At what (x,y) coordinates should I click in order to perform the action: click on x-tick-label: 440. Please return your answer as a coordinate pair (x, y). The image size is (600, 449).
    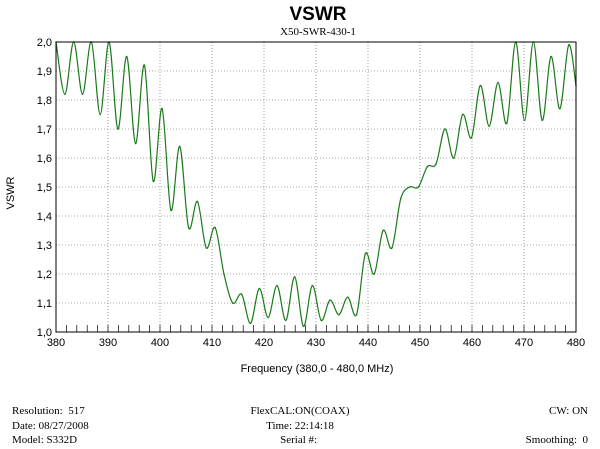
    Looking at the image, I should click on (368, 343).